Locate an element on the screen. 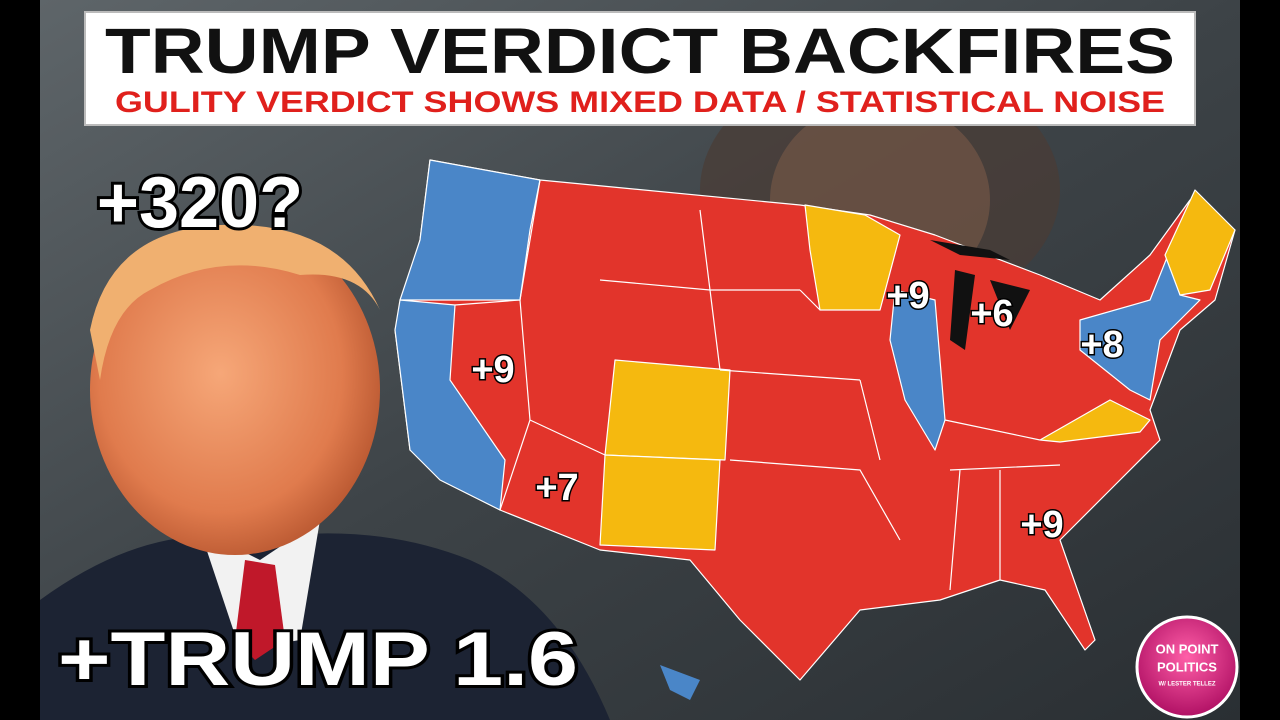  map-label: +7 is located at coordinates (556, 488).